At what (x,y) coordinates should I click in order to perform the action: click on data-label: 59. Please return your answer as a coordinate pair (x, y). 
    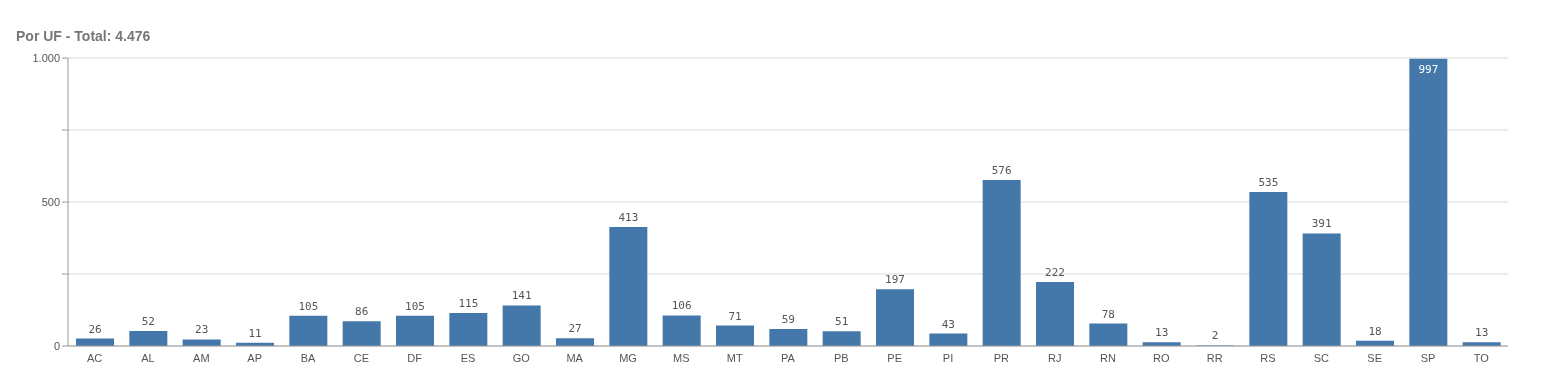
    Looking at the image, I should click on (788, 320).